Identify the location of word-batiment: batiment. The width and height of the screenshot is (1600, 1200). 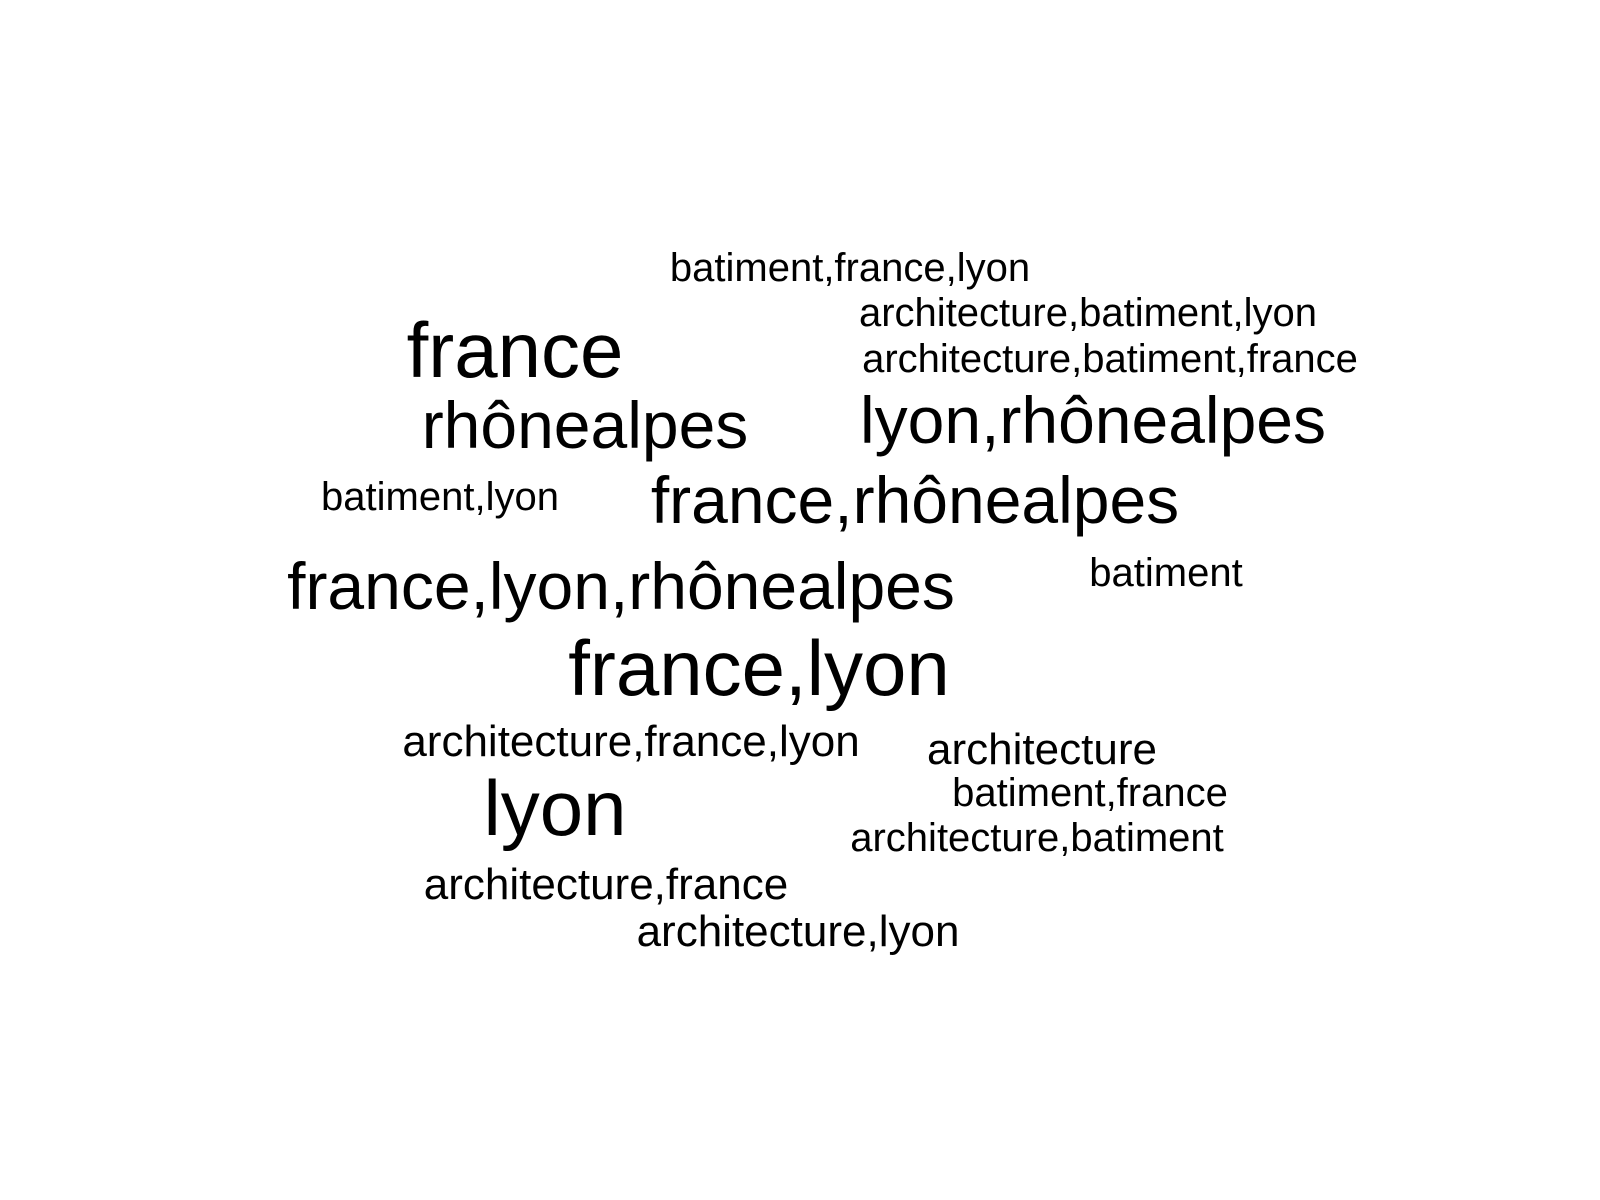
(1166, 573).